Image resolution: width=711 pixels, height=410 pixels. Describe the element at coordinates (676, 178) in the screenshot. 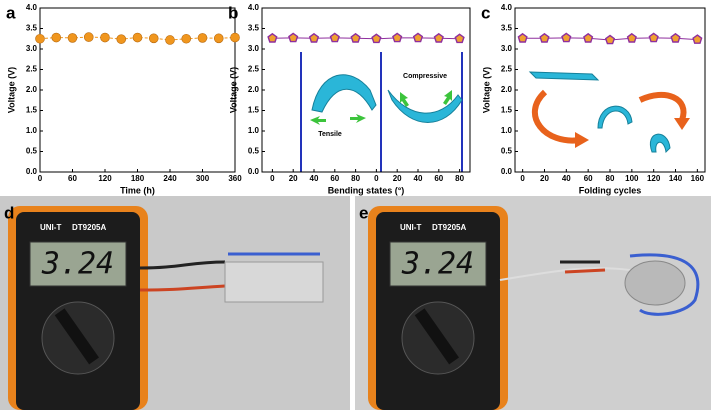

I see `x-tick-label: 140` at that location.